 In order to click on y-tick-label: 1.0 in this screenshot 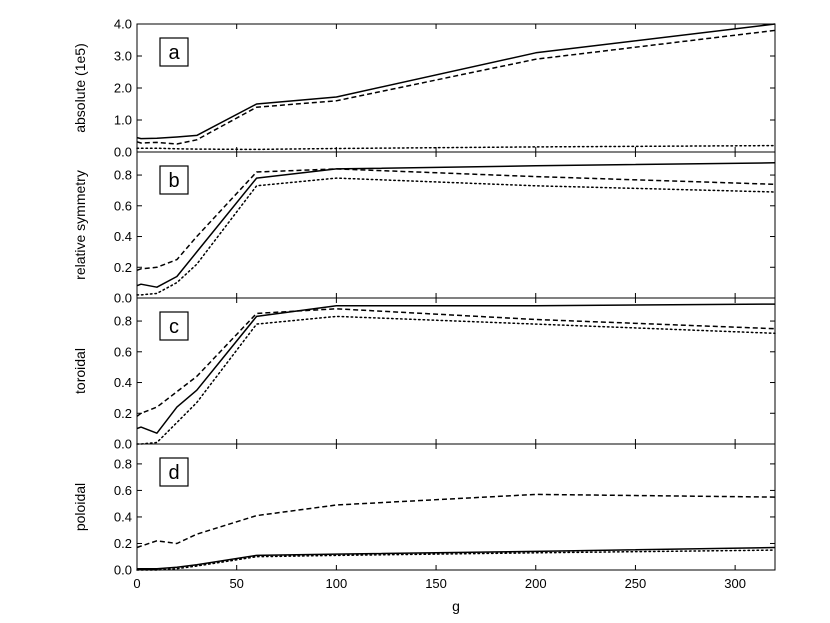, I will do `click(123, 120)`.